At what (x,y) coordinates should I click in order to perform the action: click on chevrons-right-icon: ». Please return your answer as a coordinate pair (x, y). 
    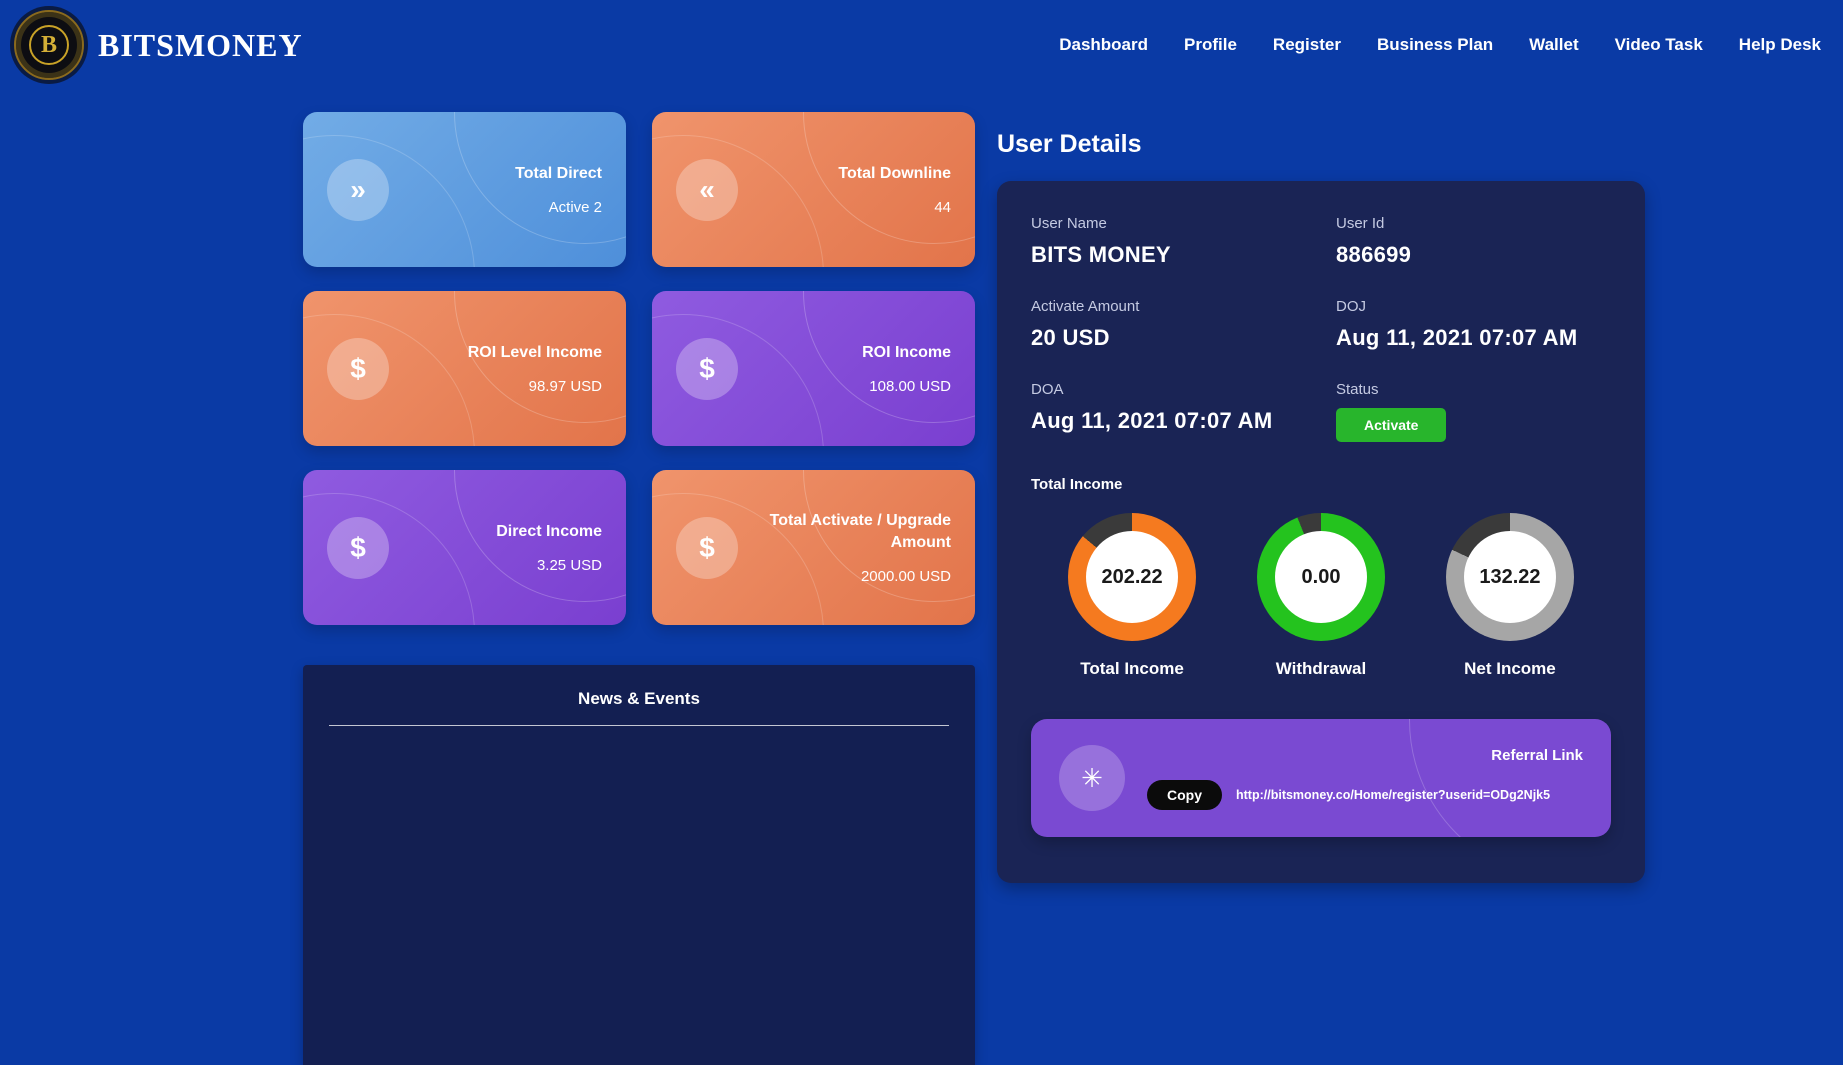
    Looking at the image, I should click on (358, 189).